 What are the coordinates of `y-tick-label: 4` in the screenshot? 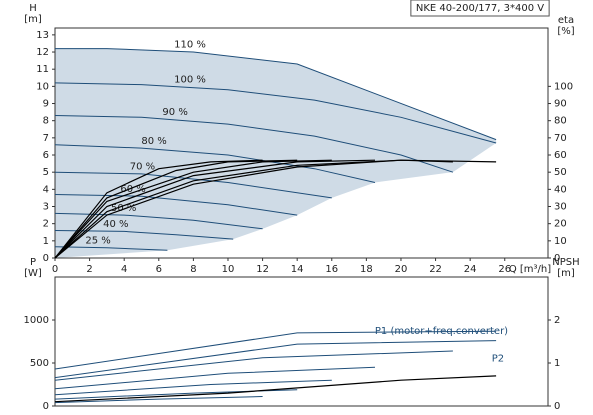 It's located at (46, 189).